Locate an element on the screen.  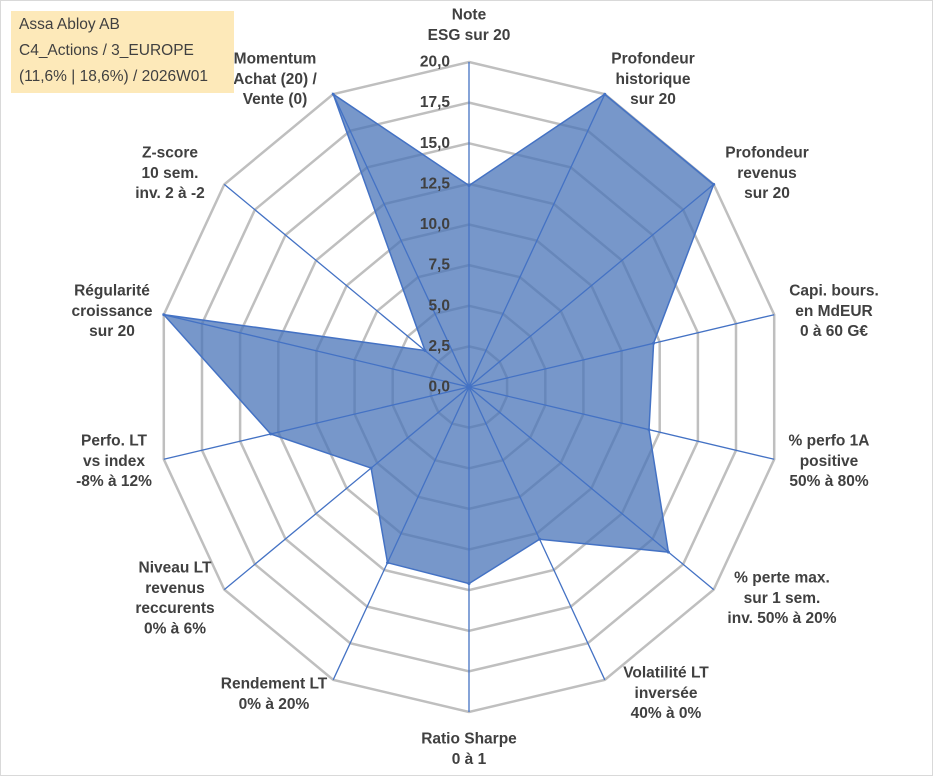
axis-label-line: Rendement LT is located at coordinates (274, 684).